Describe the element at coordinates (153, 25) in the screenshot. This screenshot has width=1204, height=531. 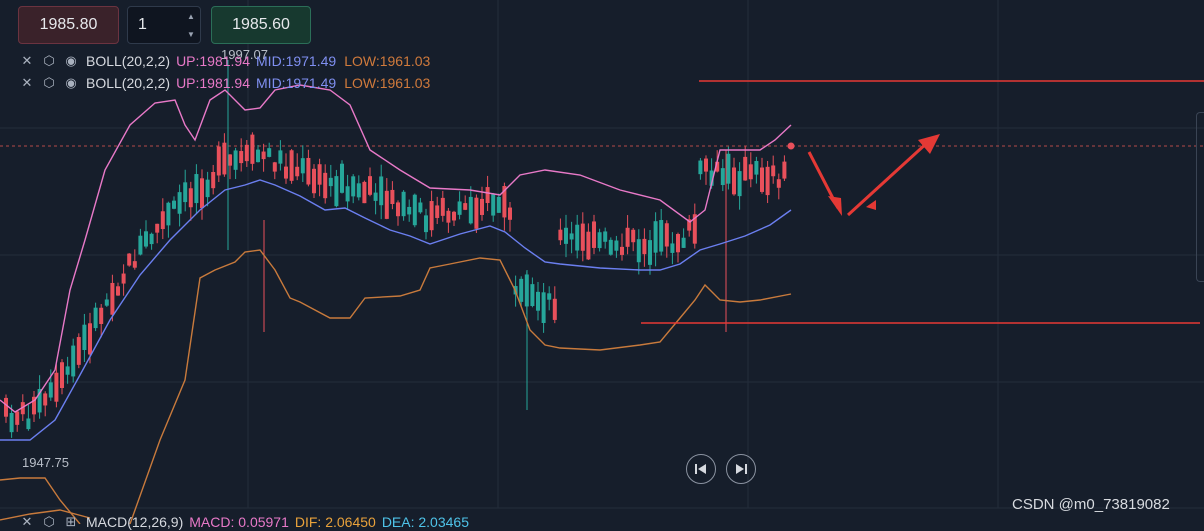
I see `quantity-input` at that location.